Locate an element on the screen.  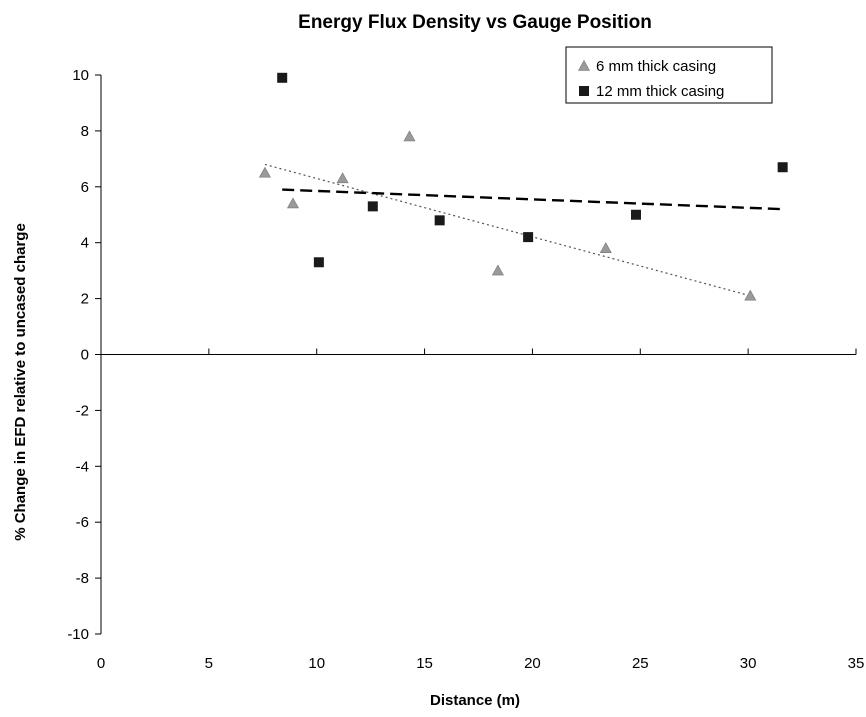
y-tick-label: 10 is located at coordinates (80, 75).